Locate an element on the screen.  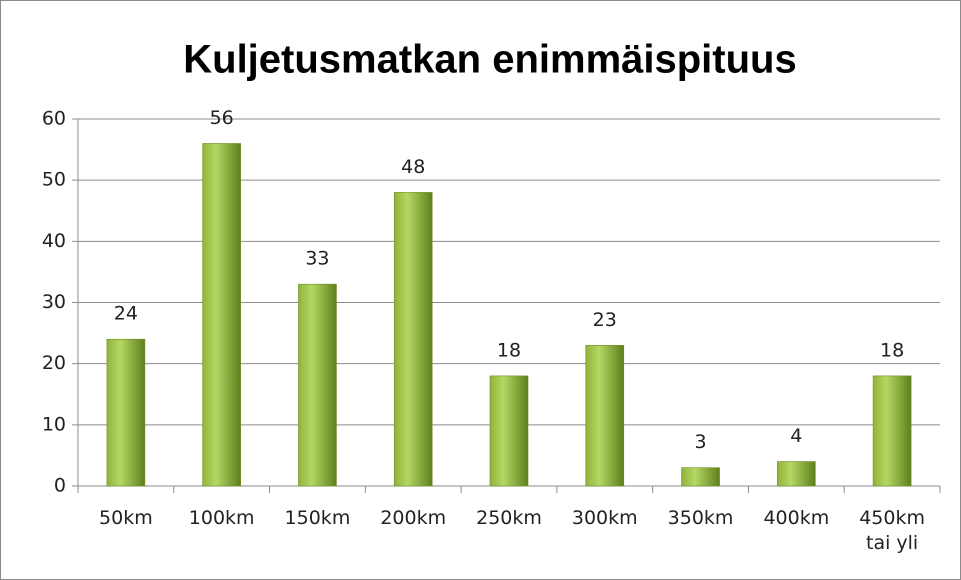
chart-title: Kuljetusmatkan enimmäispituus is located at coordinates (489, 60).